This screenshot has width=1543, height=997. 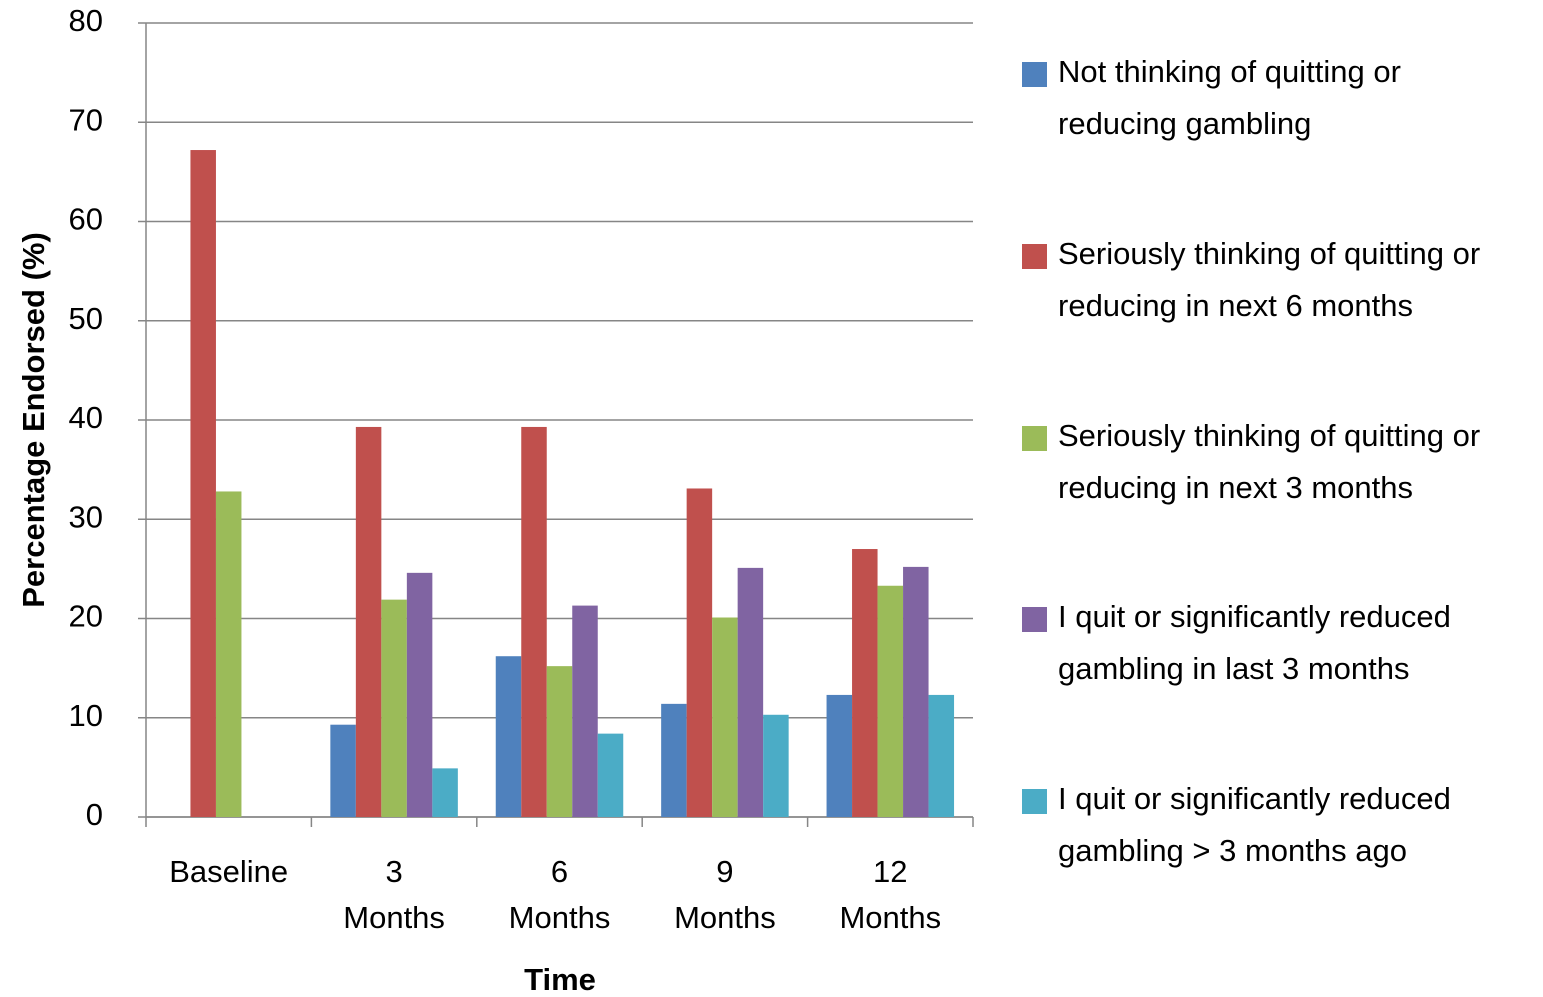 I want to click on x-tick-label: 12 Months, so click(x=890, y=894).